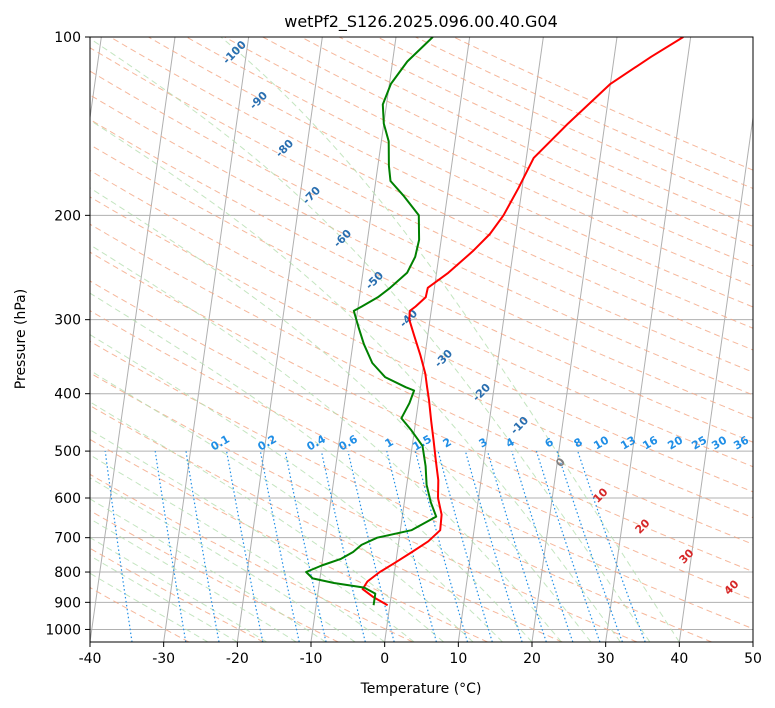 The width and height of the screenshot is (775, 708). Describe the element at coordinates (67, 395) in the screenshot. I see `y-tick-label: 400` at that location.